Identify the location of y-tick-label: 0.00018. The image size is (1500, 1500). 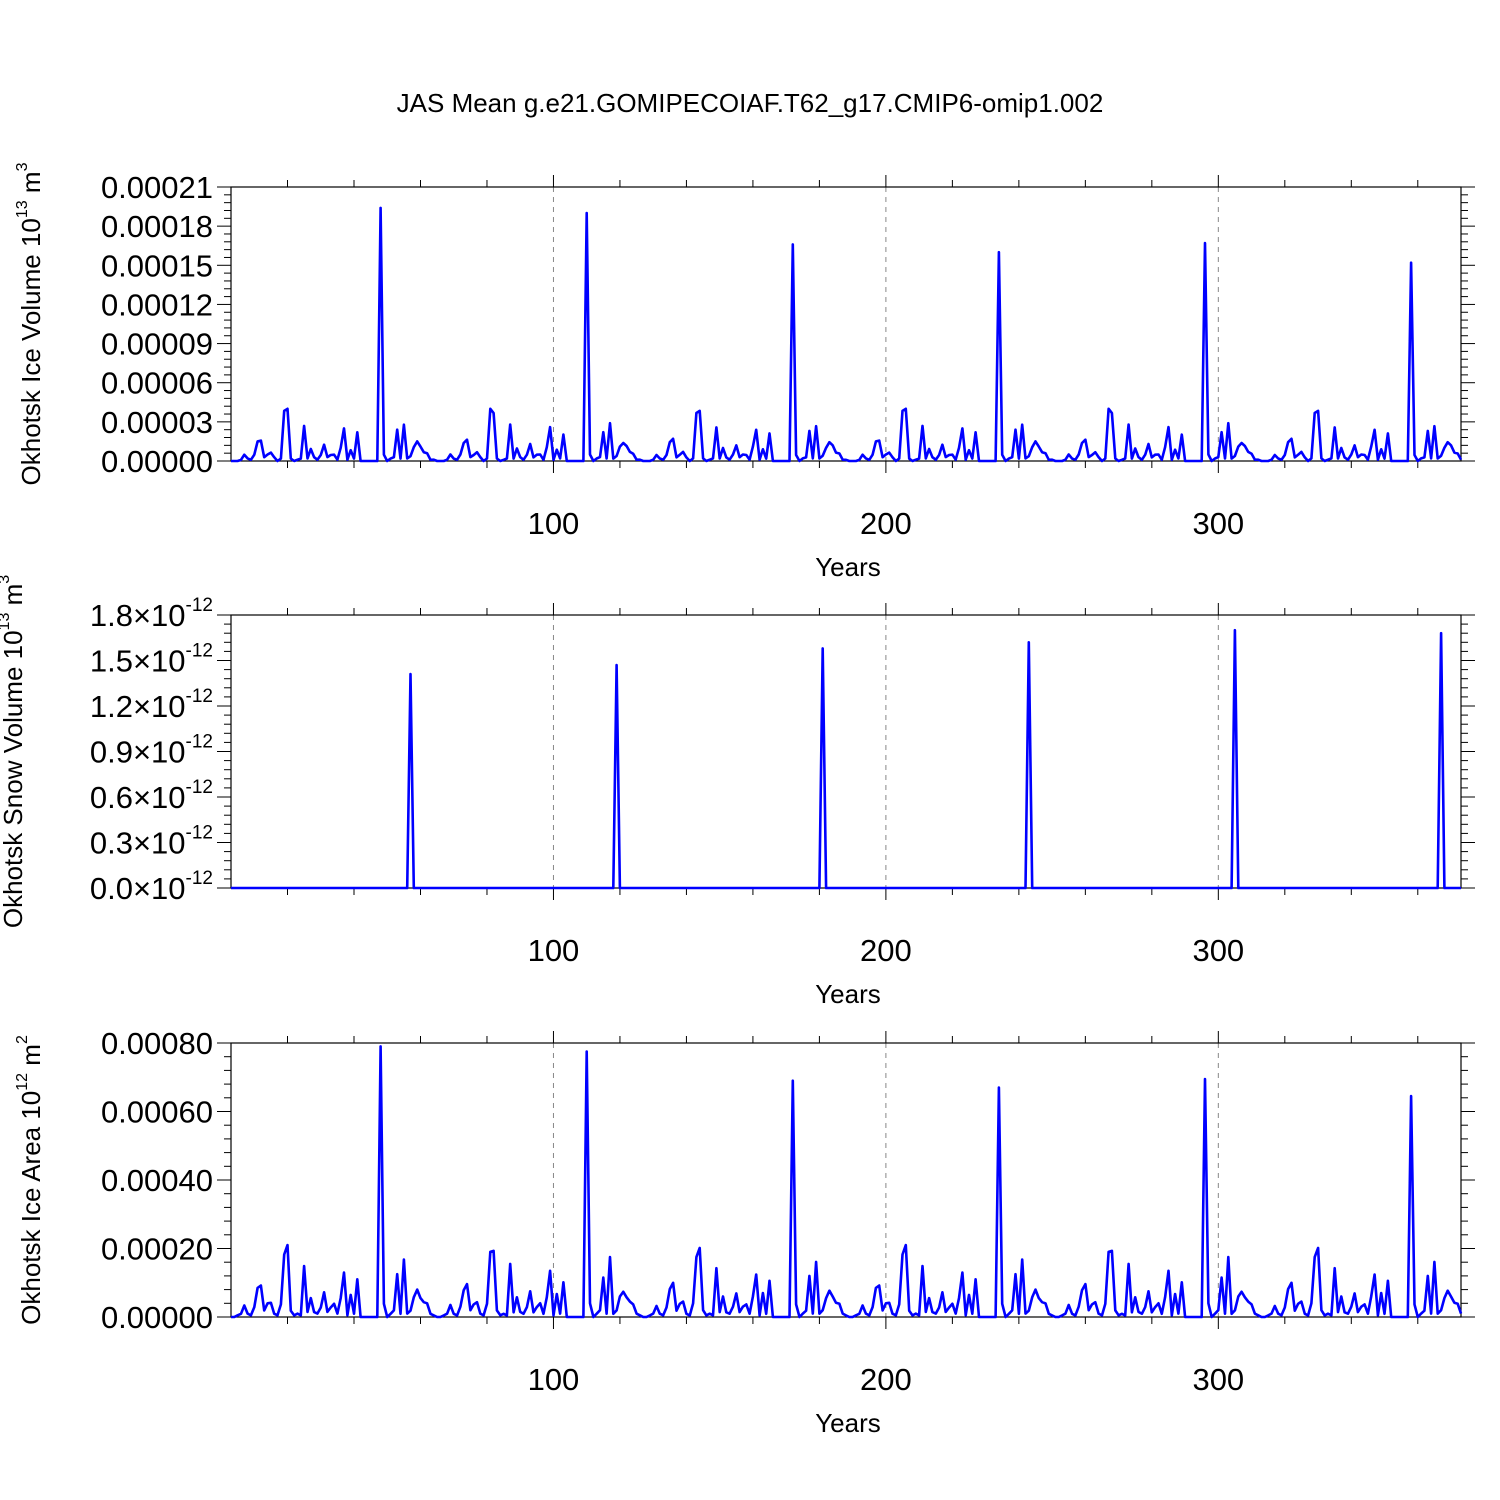
(157, 226).